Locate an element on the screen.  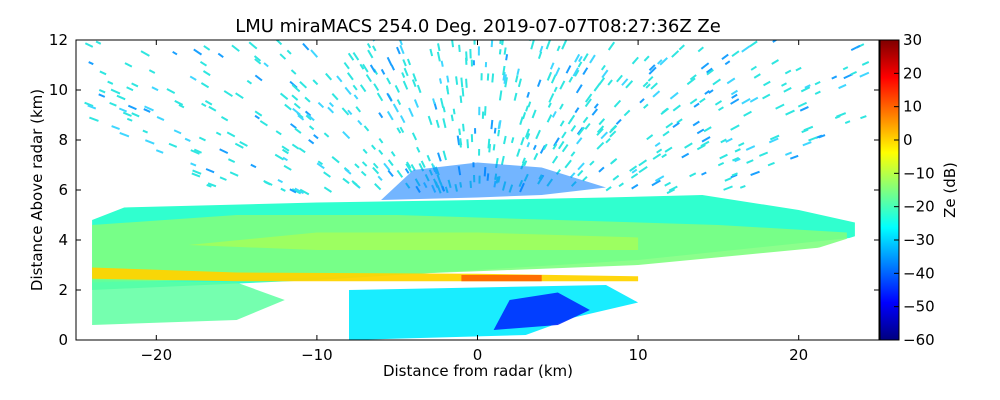
blank-region is located at coordinates (702, 286).